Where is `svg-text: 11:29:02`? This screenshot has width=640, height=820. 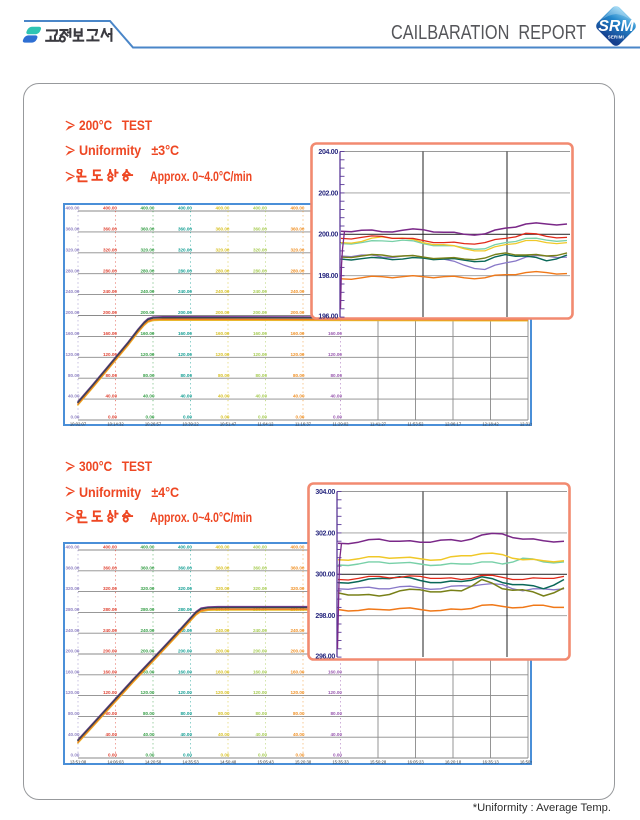 svg-text: 11:29:02 is located at coordinates (341, 424).